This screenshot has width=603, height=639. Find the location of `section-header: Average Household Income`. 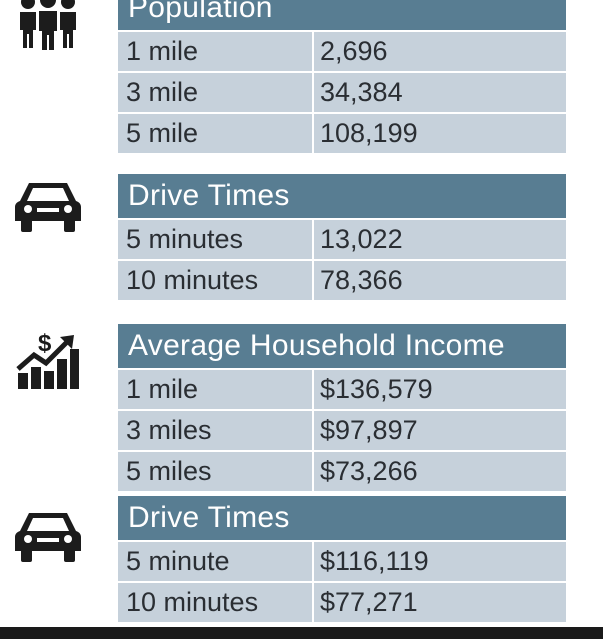

section-header: Average Household Income is located at coordinates (342, 346).